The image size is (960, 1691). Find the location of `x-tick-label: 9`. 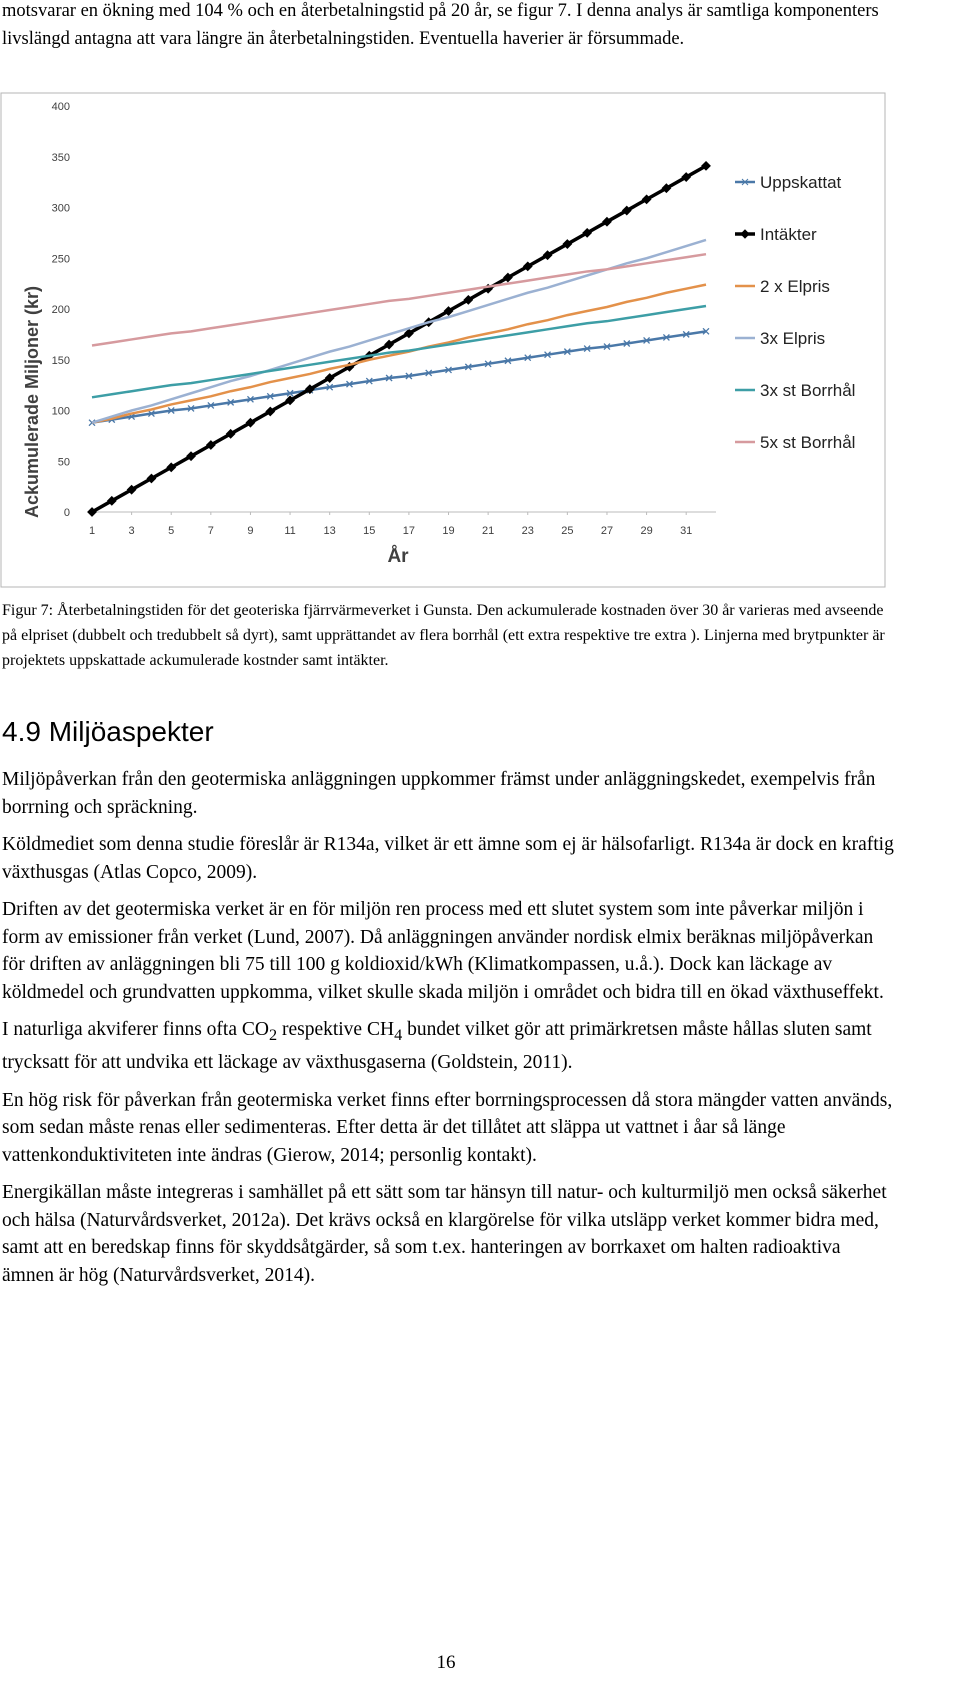

x-tick-label: 9 is located at coordinates (250, 531).